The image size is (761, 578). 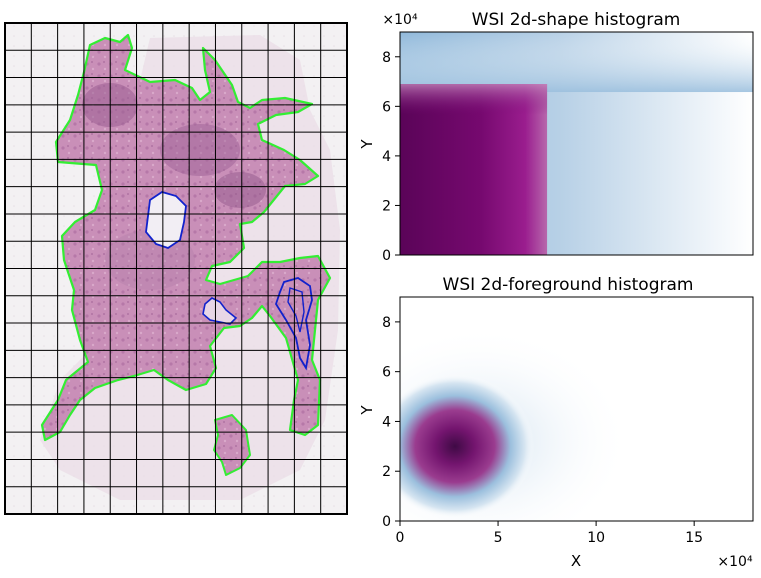 What do you see at coordinates (596, 538) in the screenshot?
I see `chart-2-x-tick-label: 10` at bounding box center [596, 538].